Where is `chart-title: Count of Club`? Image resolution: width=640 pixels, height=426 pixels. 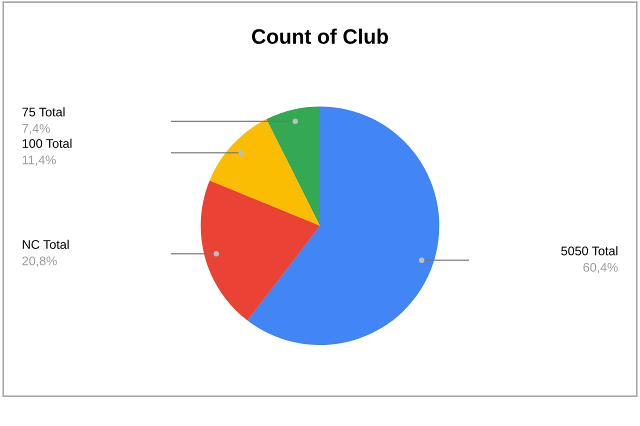
chart-title: Count of Club is located at coordinates (320, 36).